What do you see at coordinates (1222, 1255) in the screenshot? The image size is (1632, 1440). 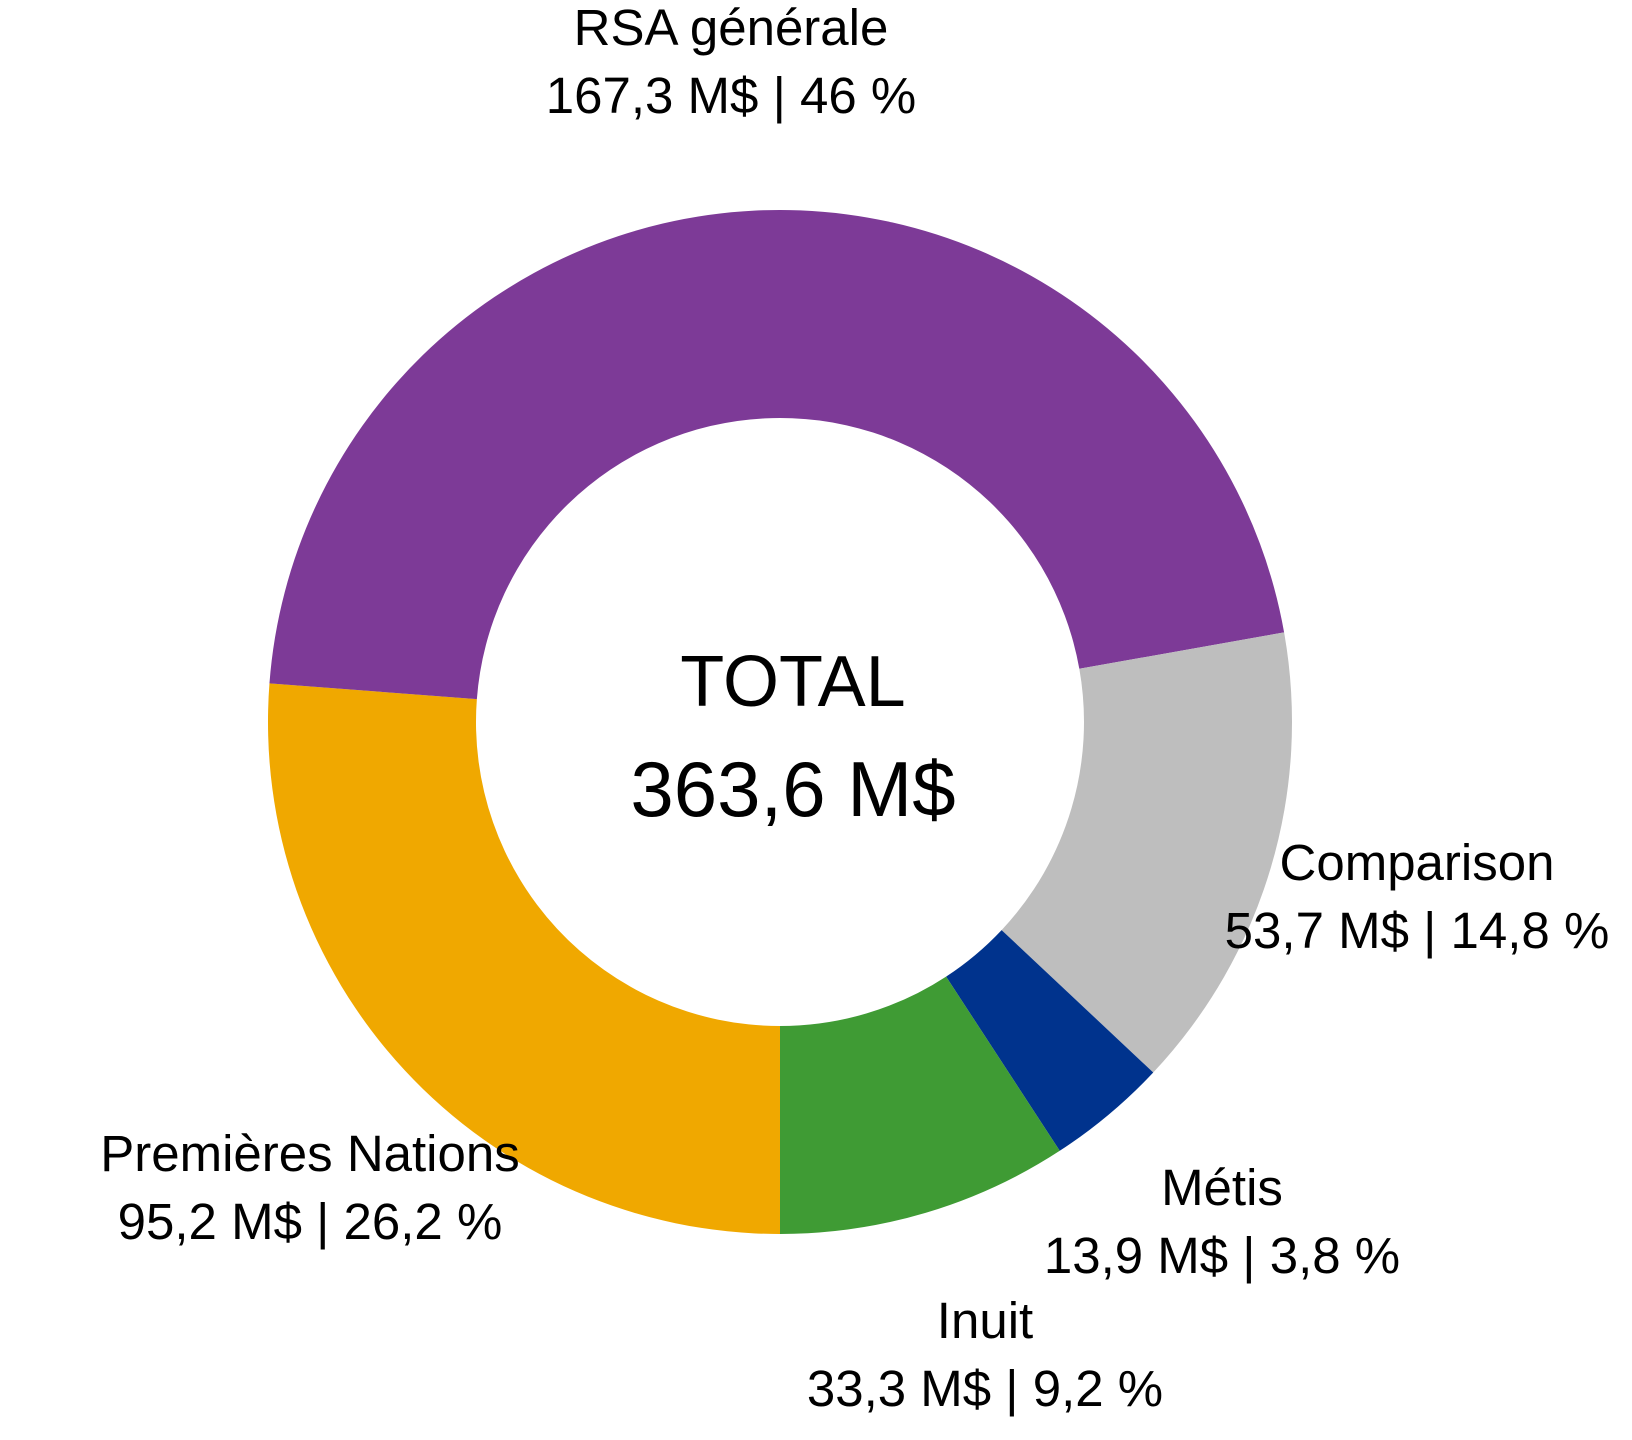 I see `segment-value-metis: 13,9 M$ | 3,8 %` at bounding box center [1222, 1255].